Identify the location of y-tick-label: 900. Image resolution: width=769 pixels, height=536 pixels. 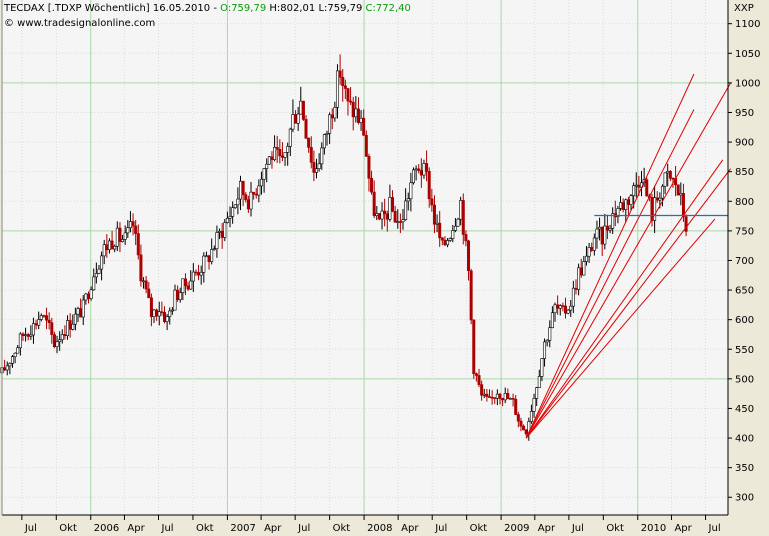
(744, 143).